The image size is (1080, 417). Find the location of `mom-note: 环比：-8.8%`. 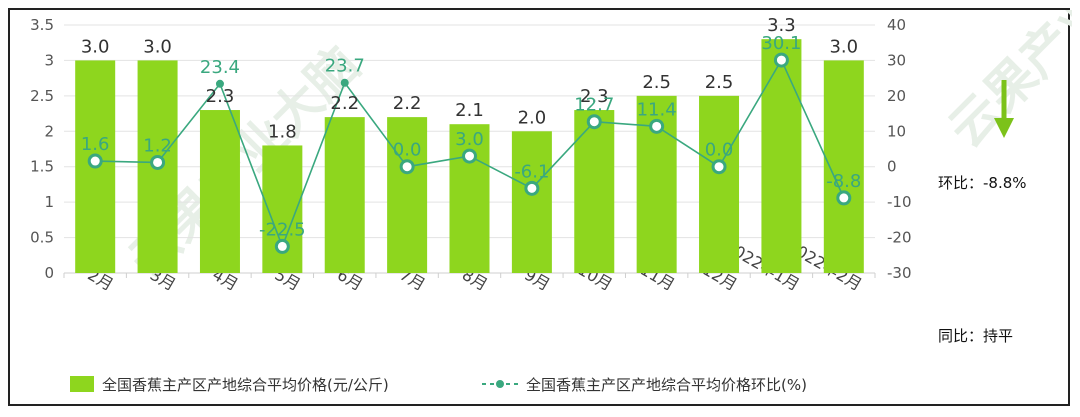

mom-note: 环比：-8.8% is located at coordinates (982, 183).